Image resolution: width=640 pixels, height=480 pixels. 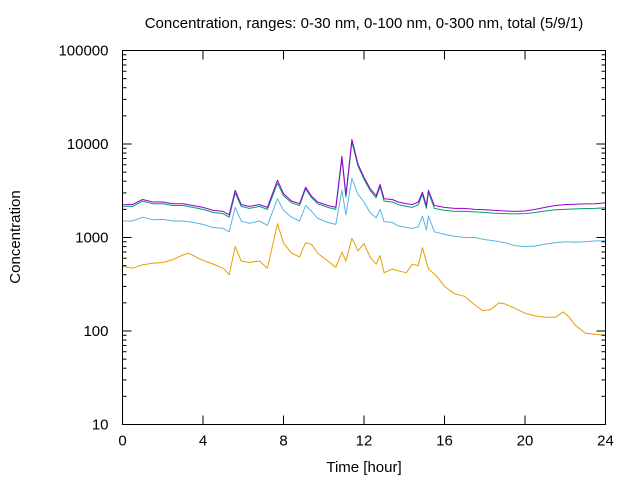 I want to click on y-tick-label: 10000, so click(x=88, y=144).